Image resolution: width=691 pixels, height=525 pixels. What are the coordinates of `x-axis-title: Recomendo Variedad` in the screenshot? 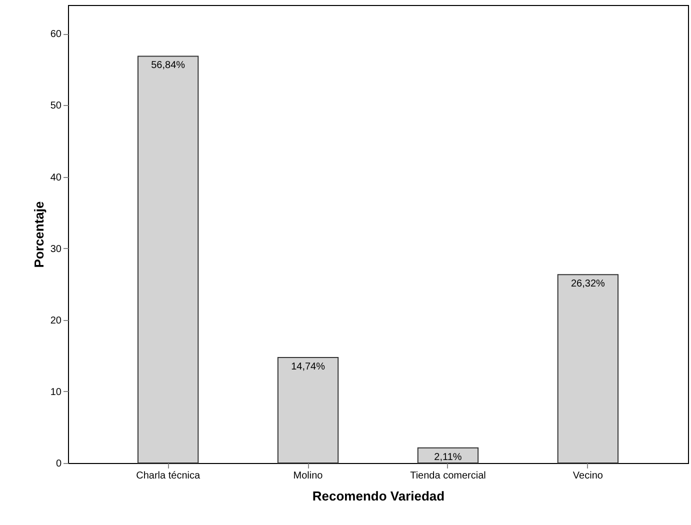 It's located at (378, 496).